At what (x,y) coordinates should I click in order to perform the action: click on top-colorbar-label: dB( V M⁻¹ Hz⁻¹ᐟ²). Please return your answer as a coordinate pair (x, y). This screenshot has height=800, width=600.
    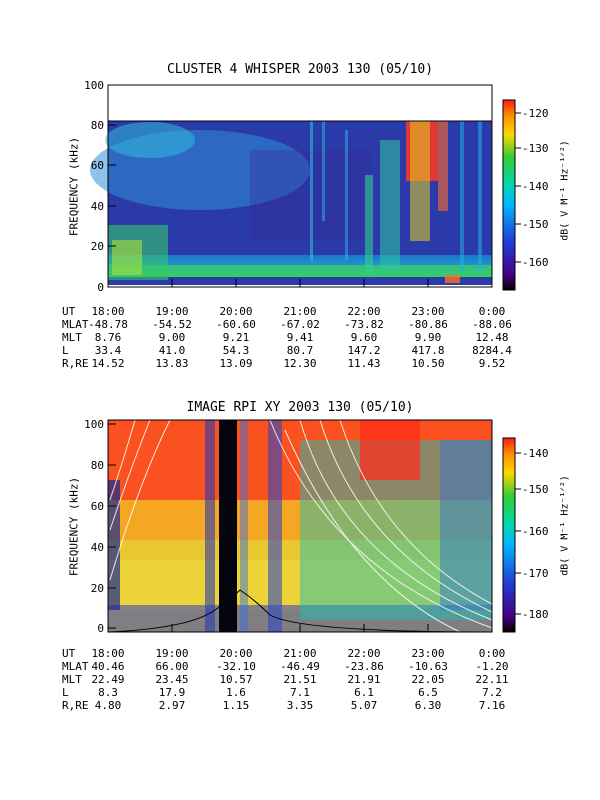
    Looking at the image, I should click on (565, 190).